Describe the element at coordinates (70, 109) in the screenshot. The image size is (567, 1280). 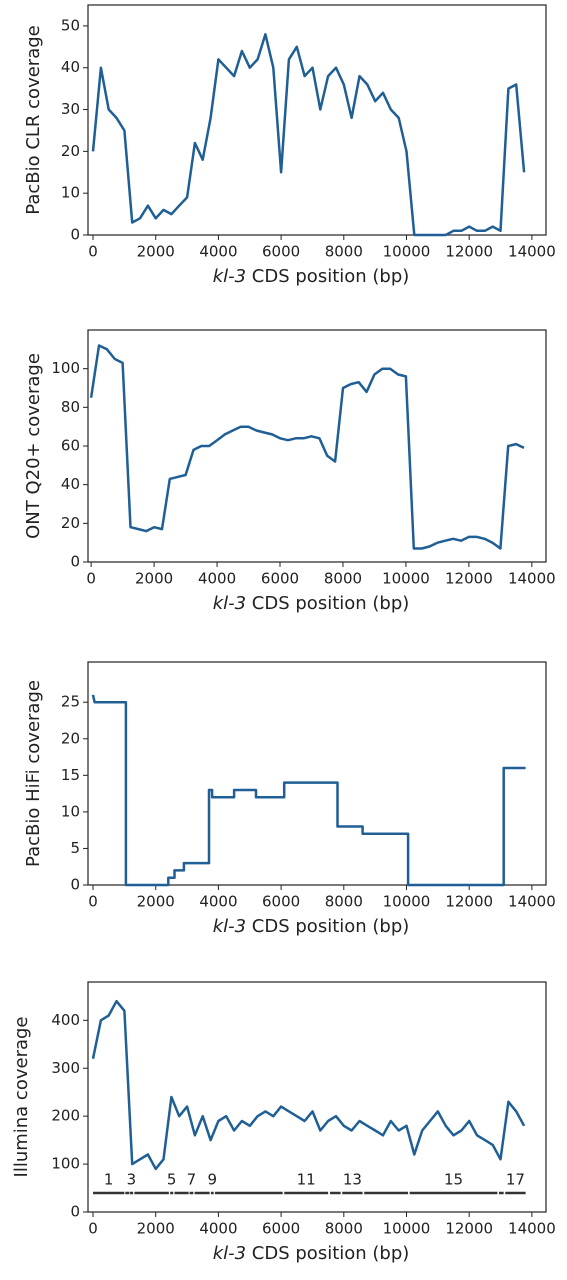
I see `y-tick-label: 30` at that location.